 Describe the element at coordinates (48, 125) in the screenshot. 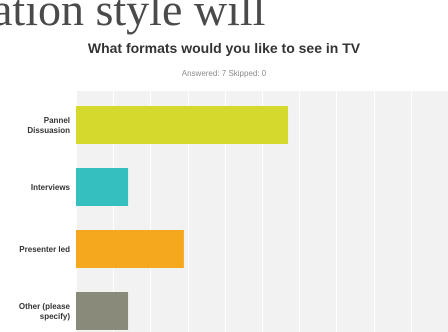

I see `category-label: Pannel Dissuasion` at that location.